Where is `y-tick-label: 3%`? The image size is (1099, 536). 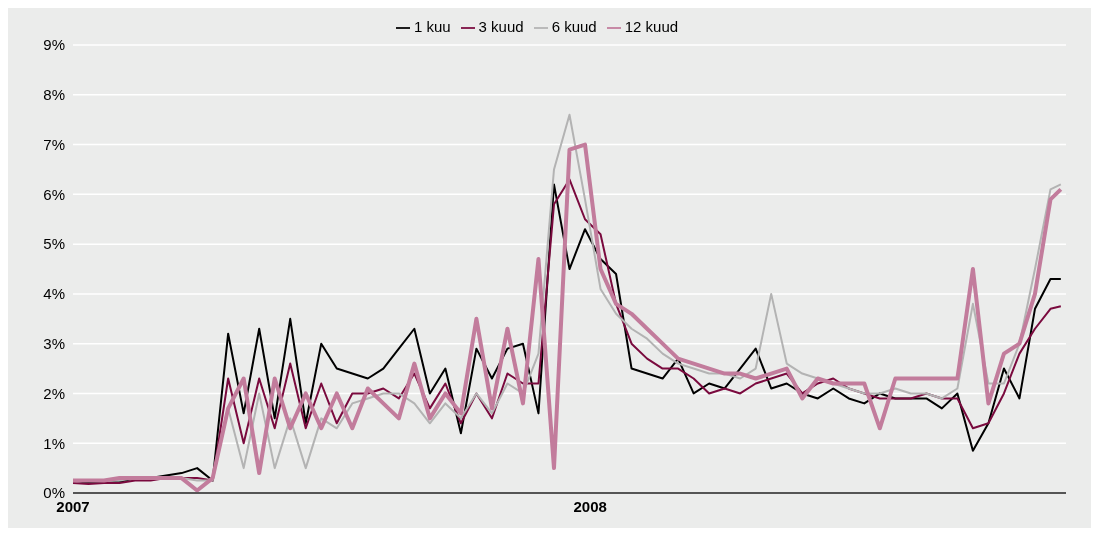
y-tick-label: 3% is located at coordinates (54, 343).